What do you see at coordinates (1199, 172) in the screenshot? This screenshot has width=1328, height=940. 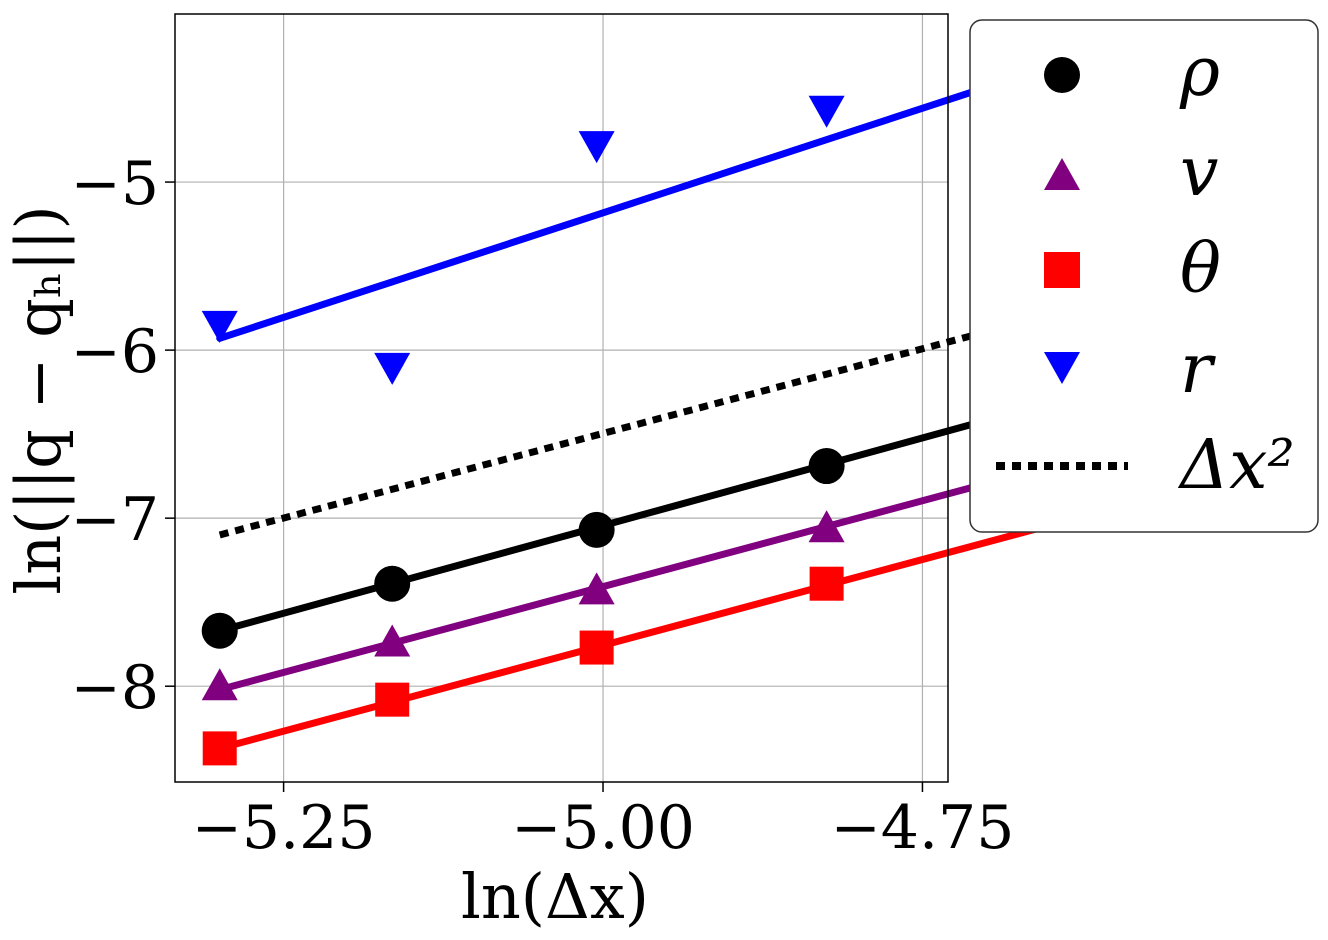 I see `legend-label-v: v` at bounding box center [1199, 172].